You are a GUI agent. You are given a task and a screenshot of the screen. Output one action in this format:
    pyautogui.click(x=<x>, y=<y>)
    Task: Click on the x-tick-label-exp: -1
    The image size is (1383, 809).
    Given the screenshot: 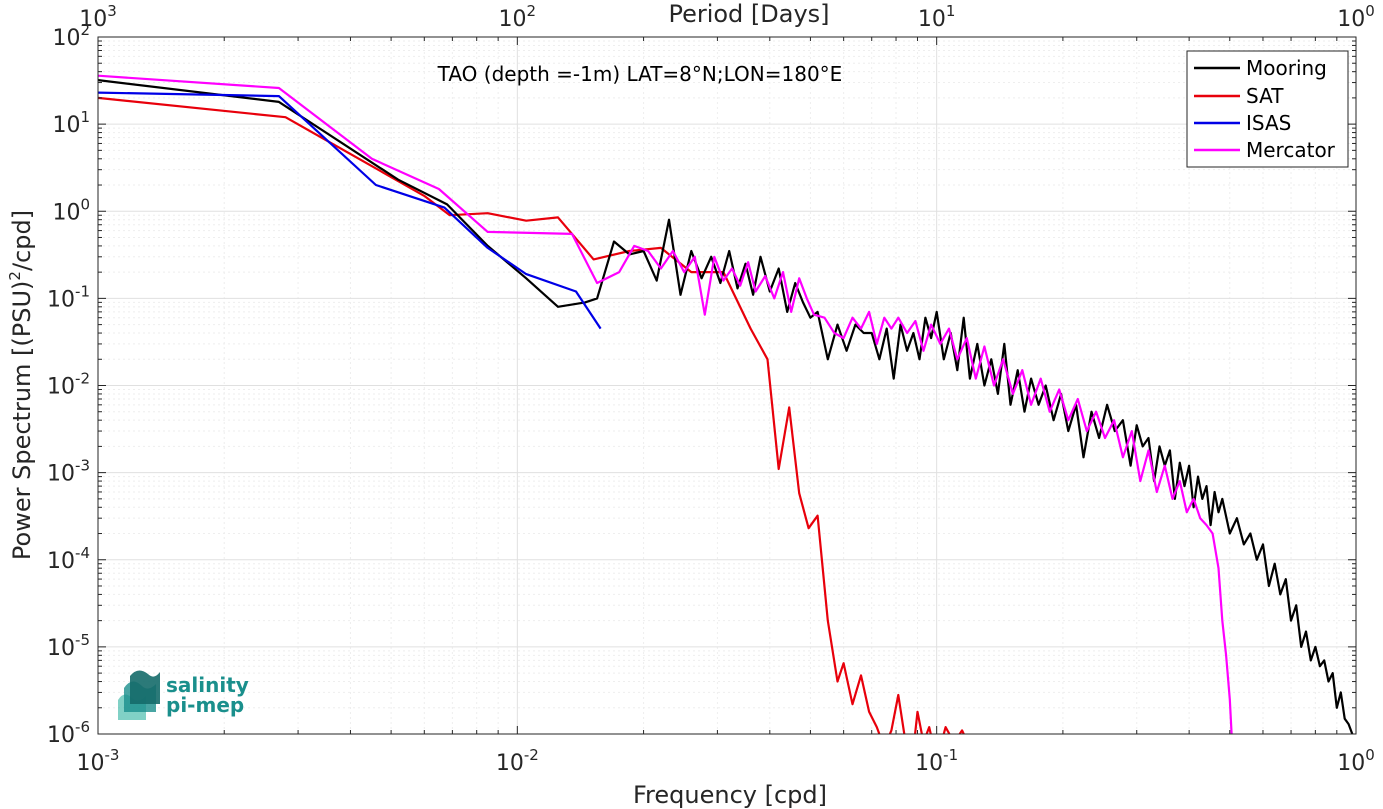 What is the action you would take?
    pyautogui.click(x=950, y=755)
    